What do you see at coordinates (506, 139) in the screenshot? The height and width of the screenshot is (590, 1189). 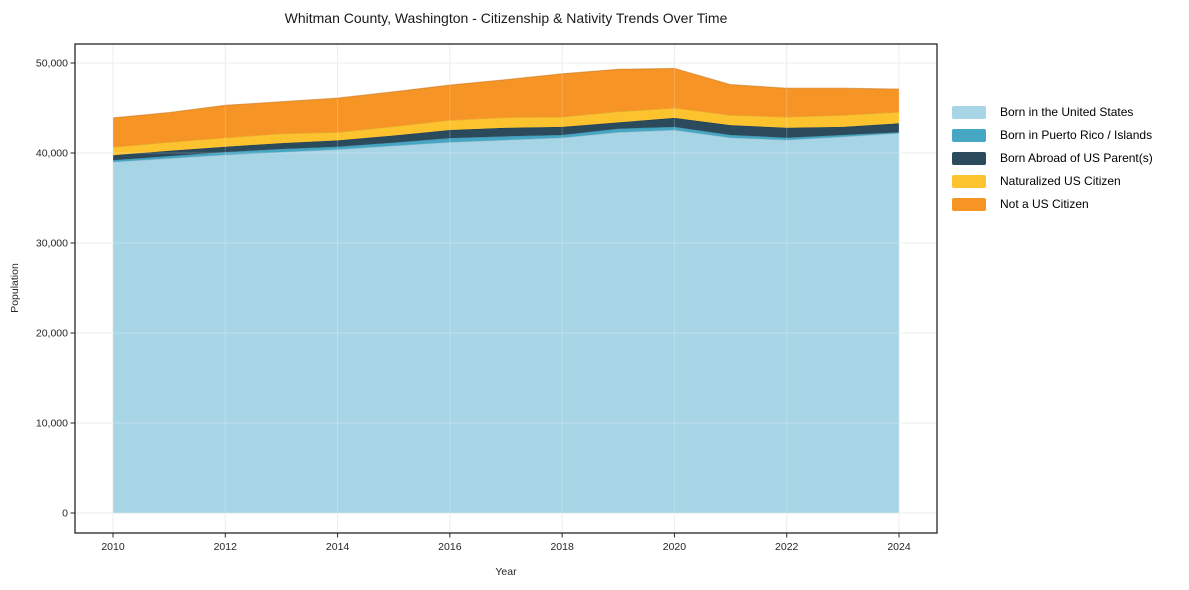 I see `area-born-abroad-of-us-parent-s` at bounding box center [506, 139].